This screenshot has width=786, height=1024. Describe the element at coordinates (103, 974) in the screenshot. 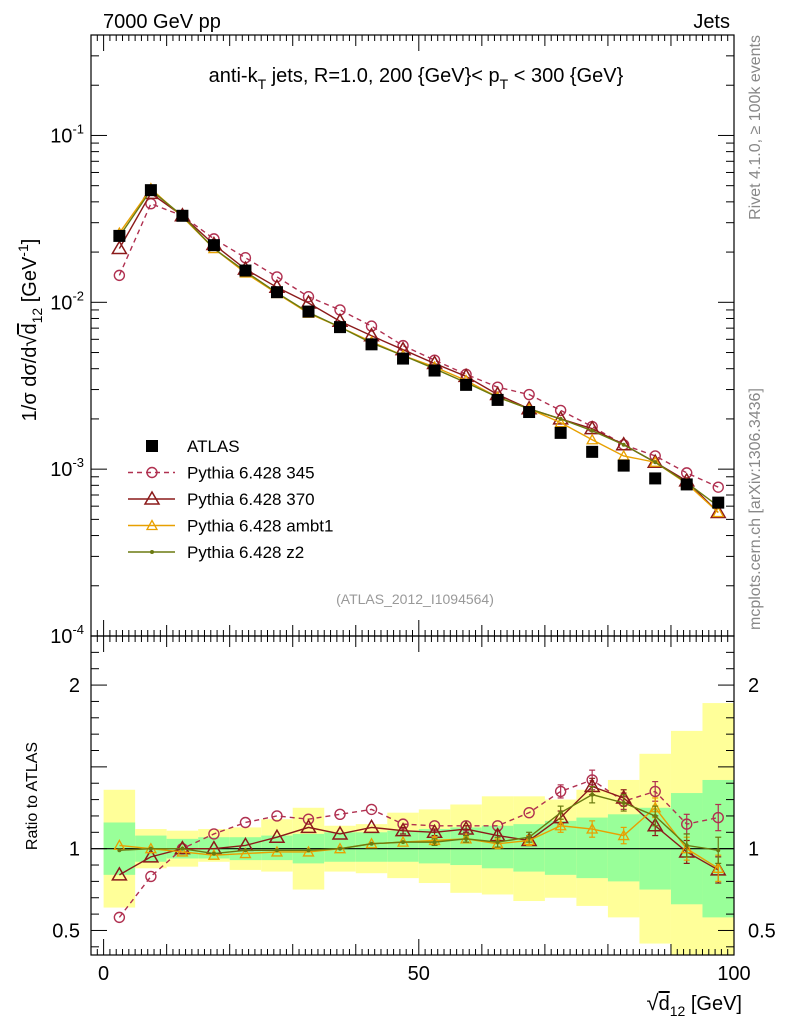

I see `x-tick-label: 0` at that location.